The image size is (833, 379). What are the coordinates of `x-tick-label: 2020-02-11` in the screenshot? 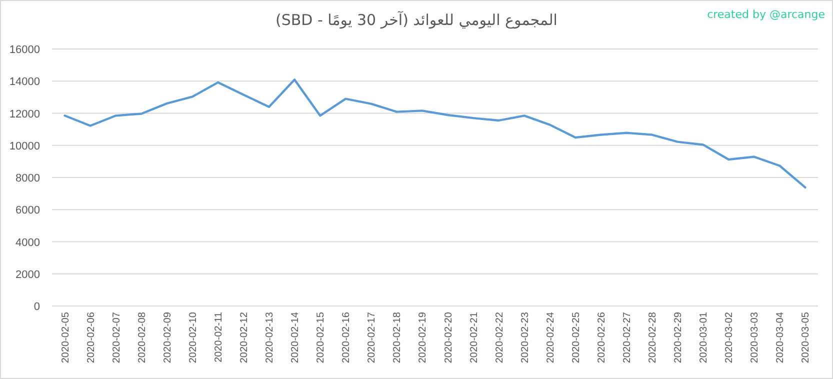 It's located at (218, 337).